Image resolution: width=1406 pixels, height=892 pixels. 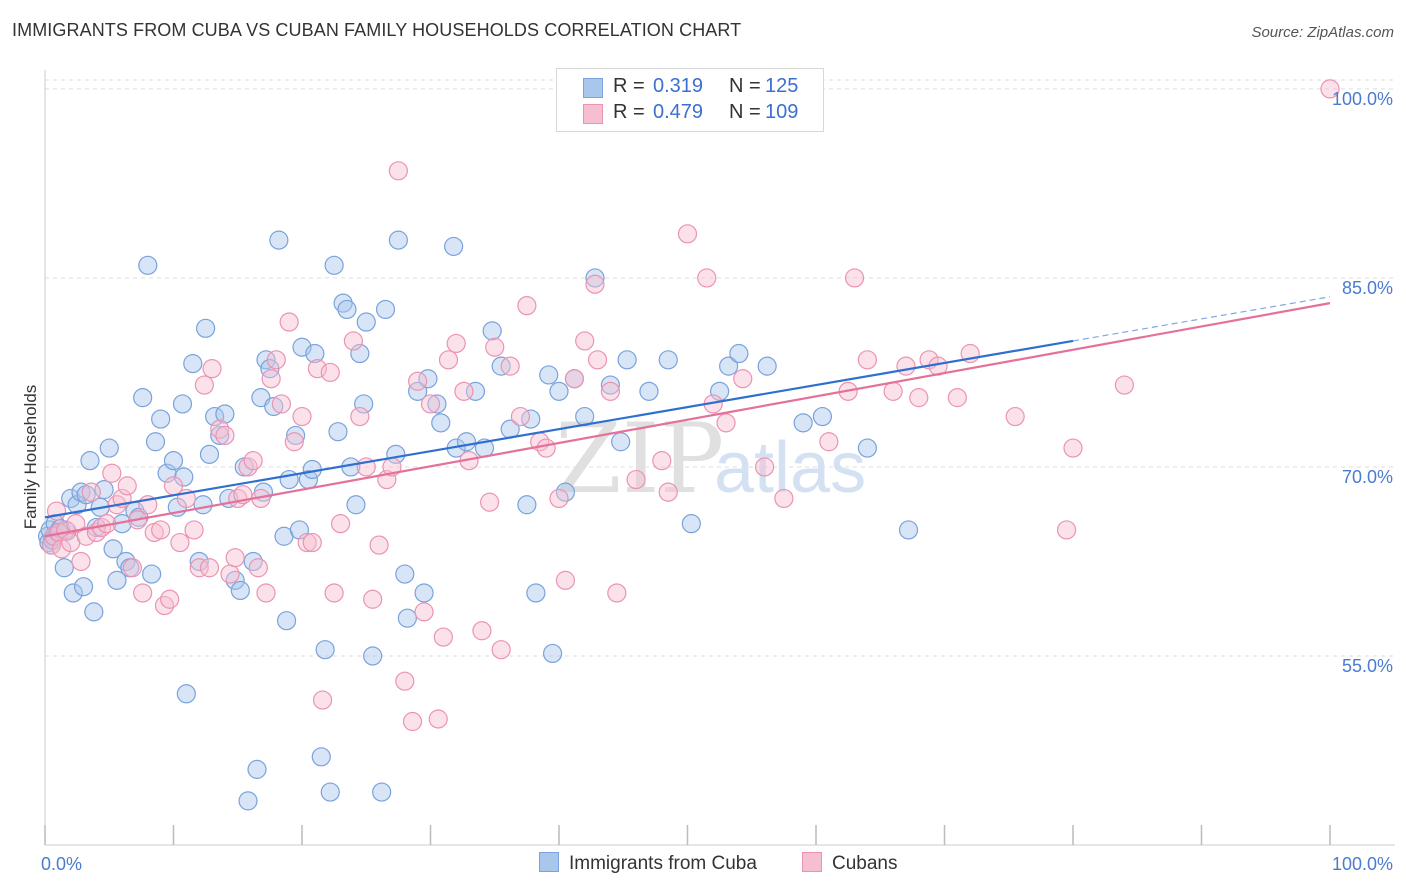 What do you see at coordinates (782, 86) in the screenshot?
I see `legend-n-value: 125` at bounding box center [782, 86].